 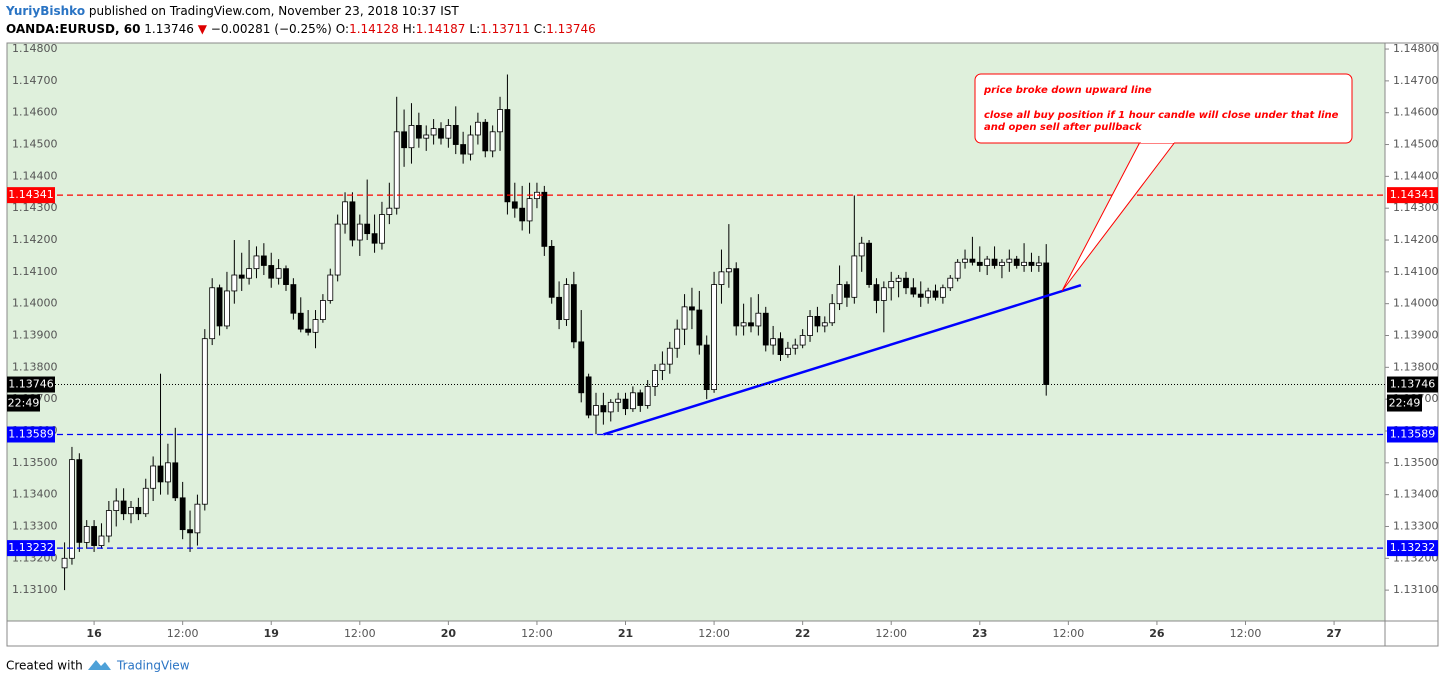 What do you see at coordinates (1333, 633) in the screenshot?
I see `x-tick-label: 27` at bounding box center [1333, 633].